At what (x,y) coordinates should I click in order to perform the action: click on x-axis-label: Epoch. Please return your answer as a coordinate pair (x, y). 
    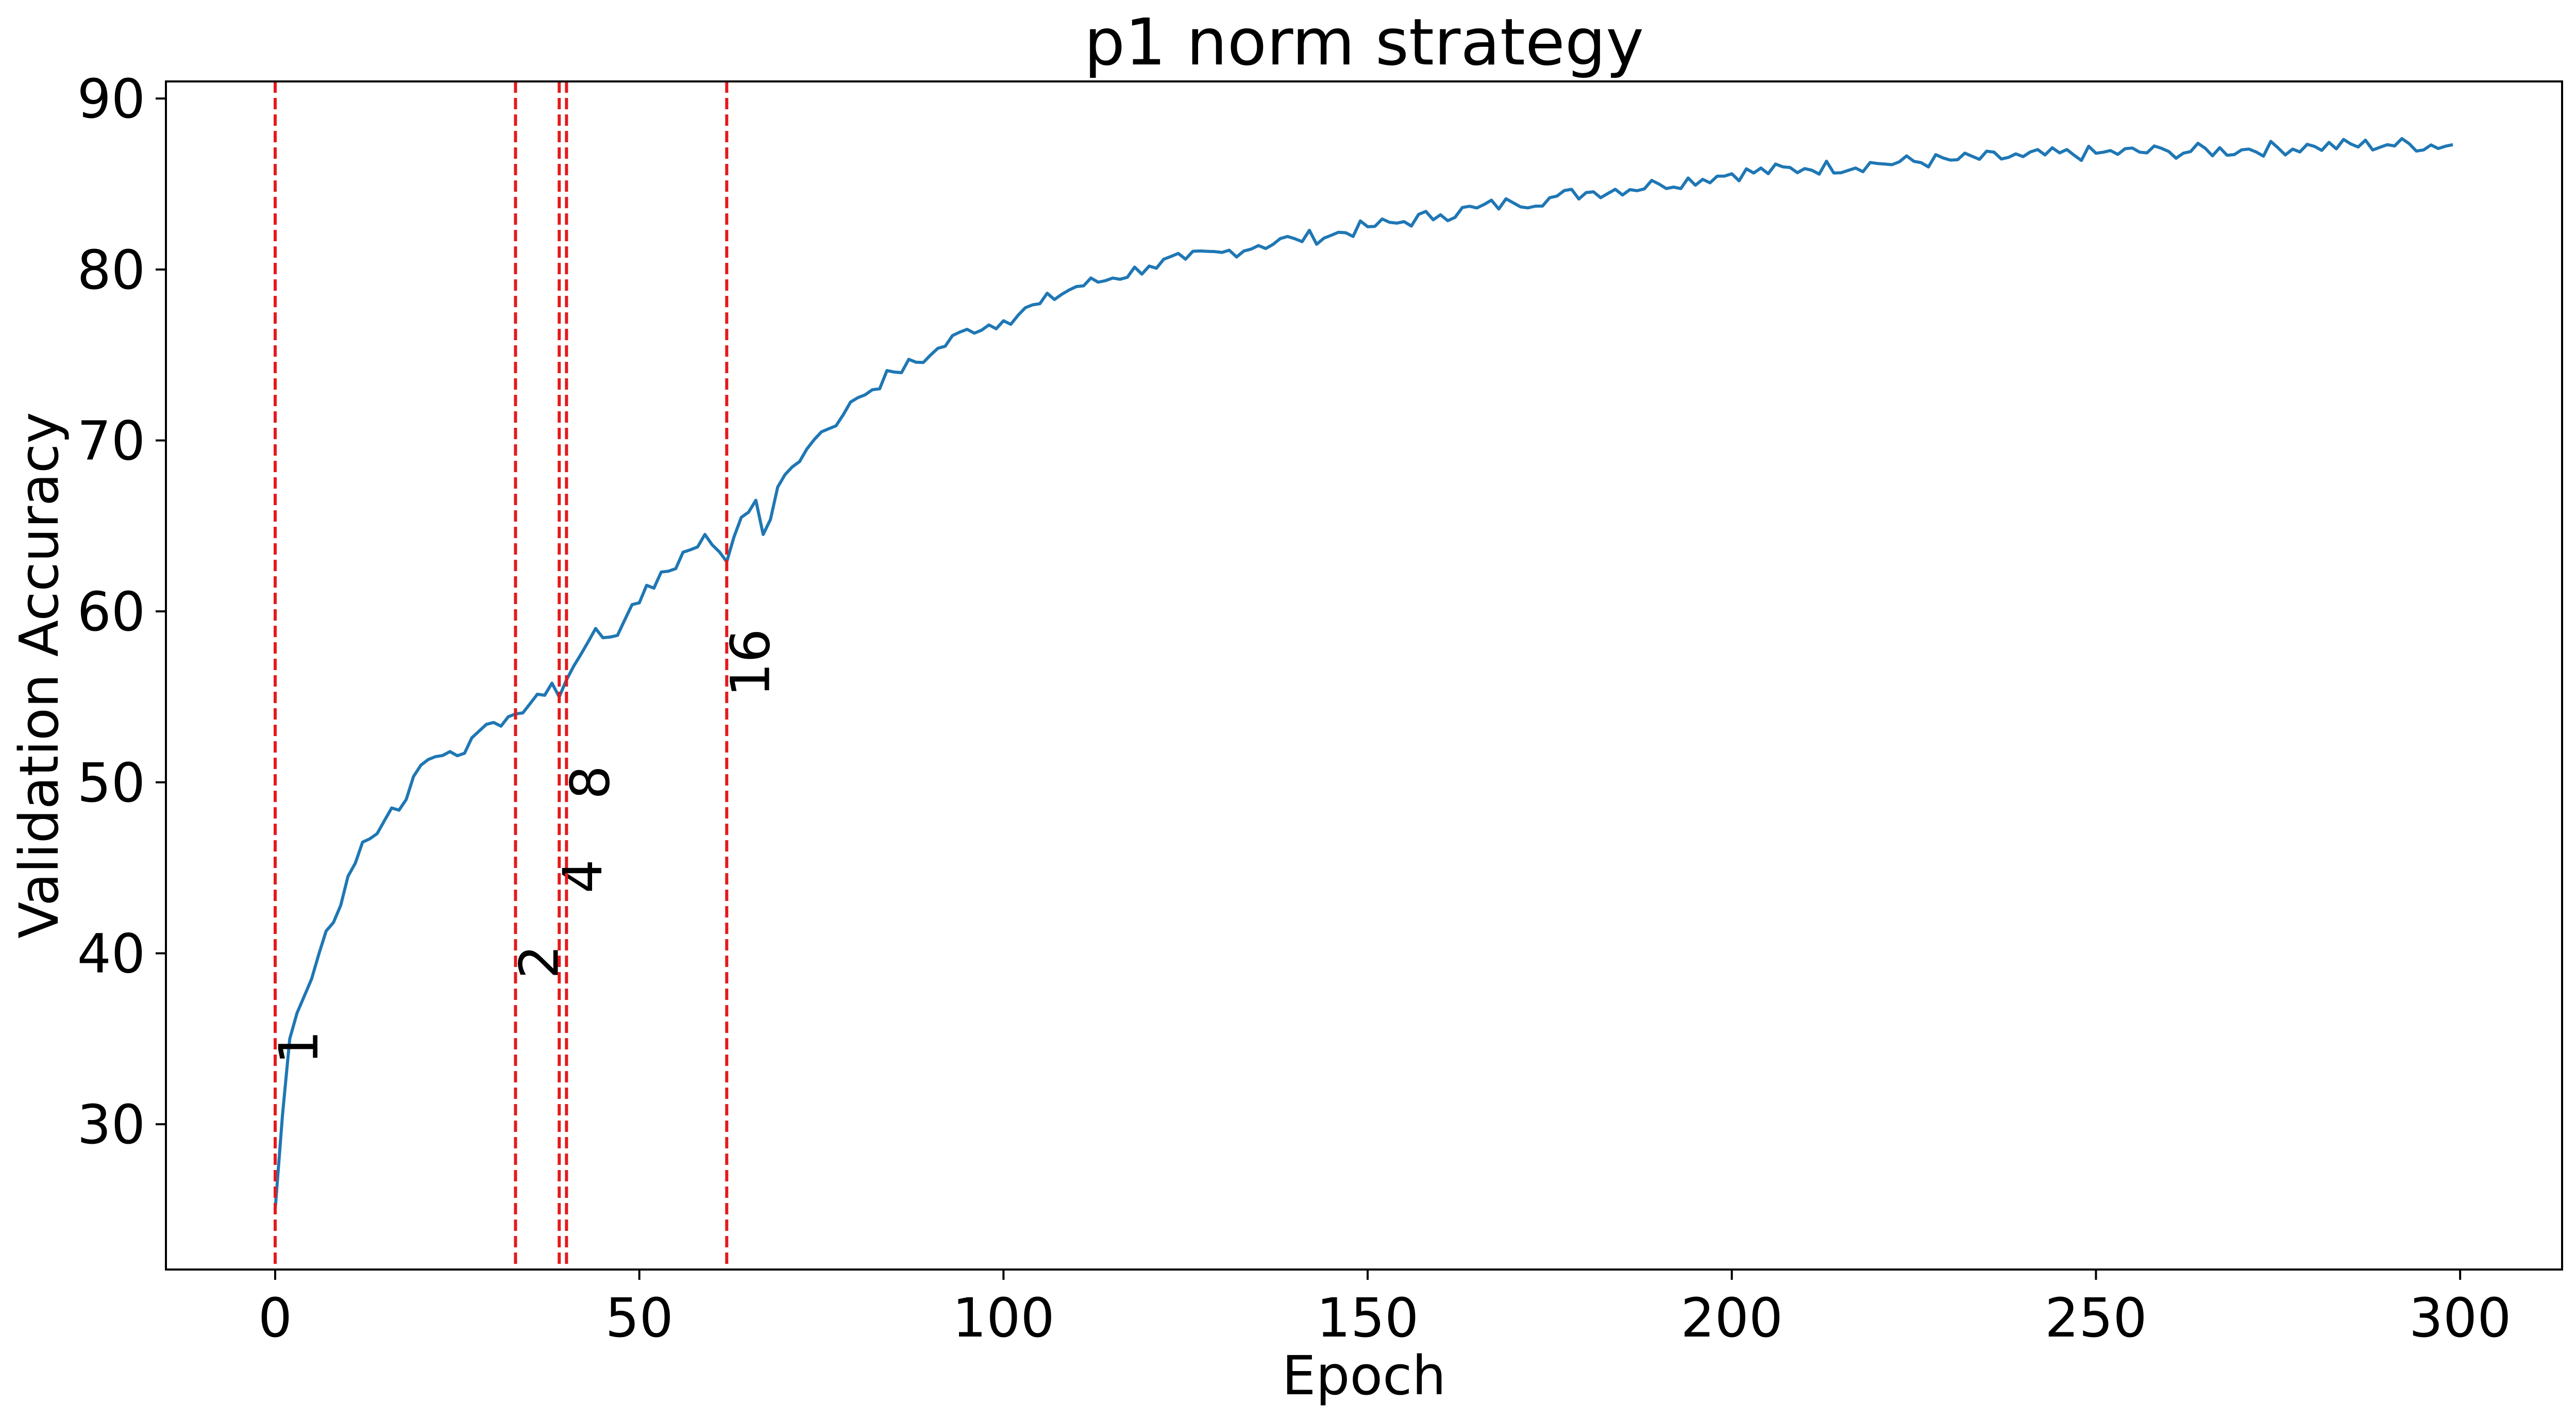
    Looking at the image, I should click on (1364, 1375).